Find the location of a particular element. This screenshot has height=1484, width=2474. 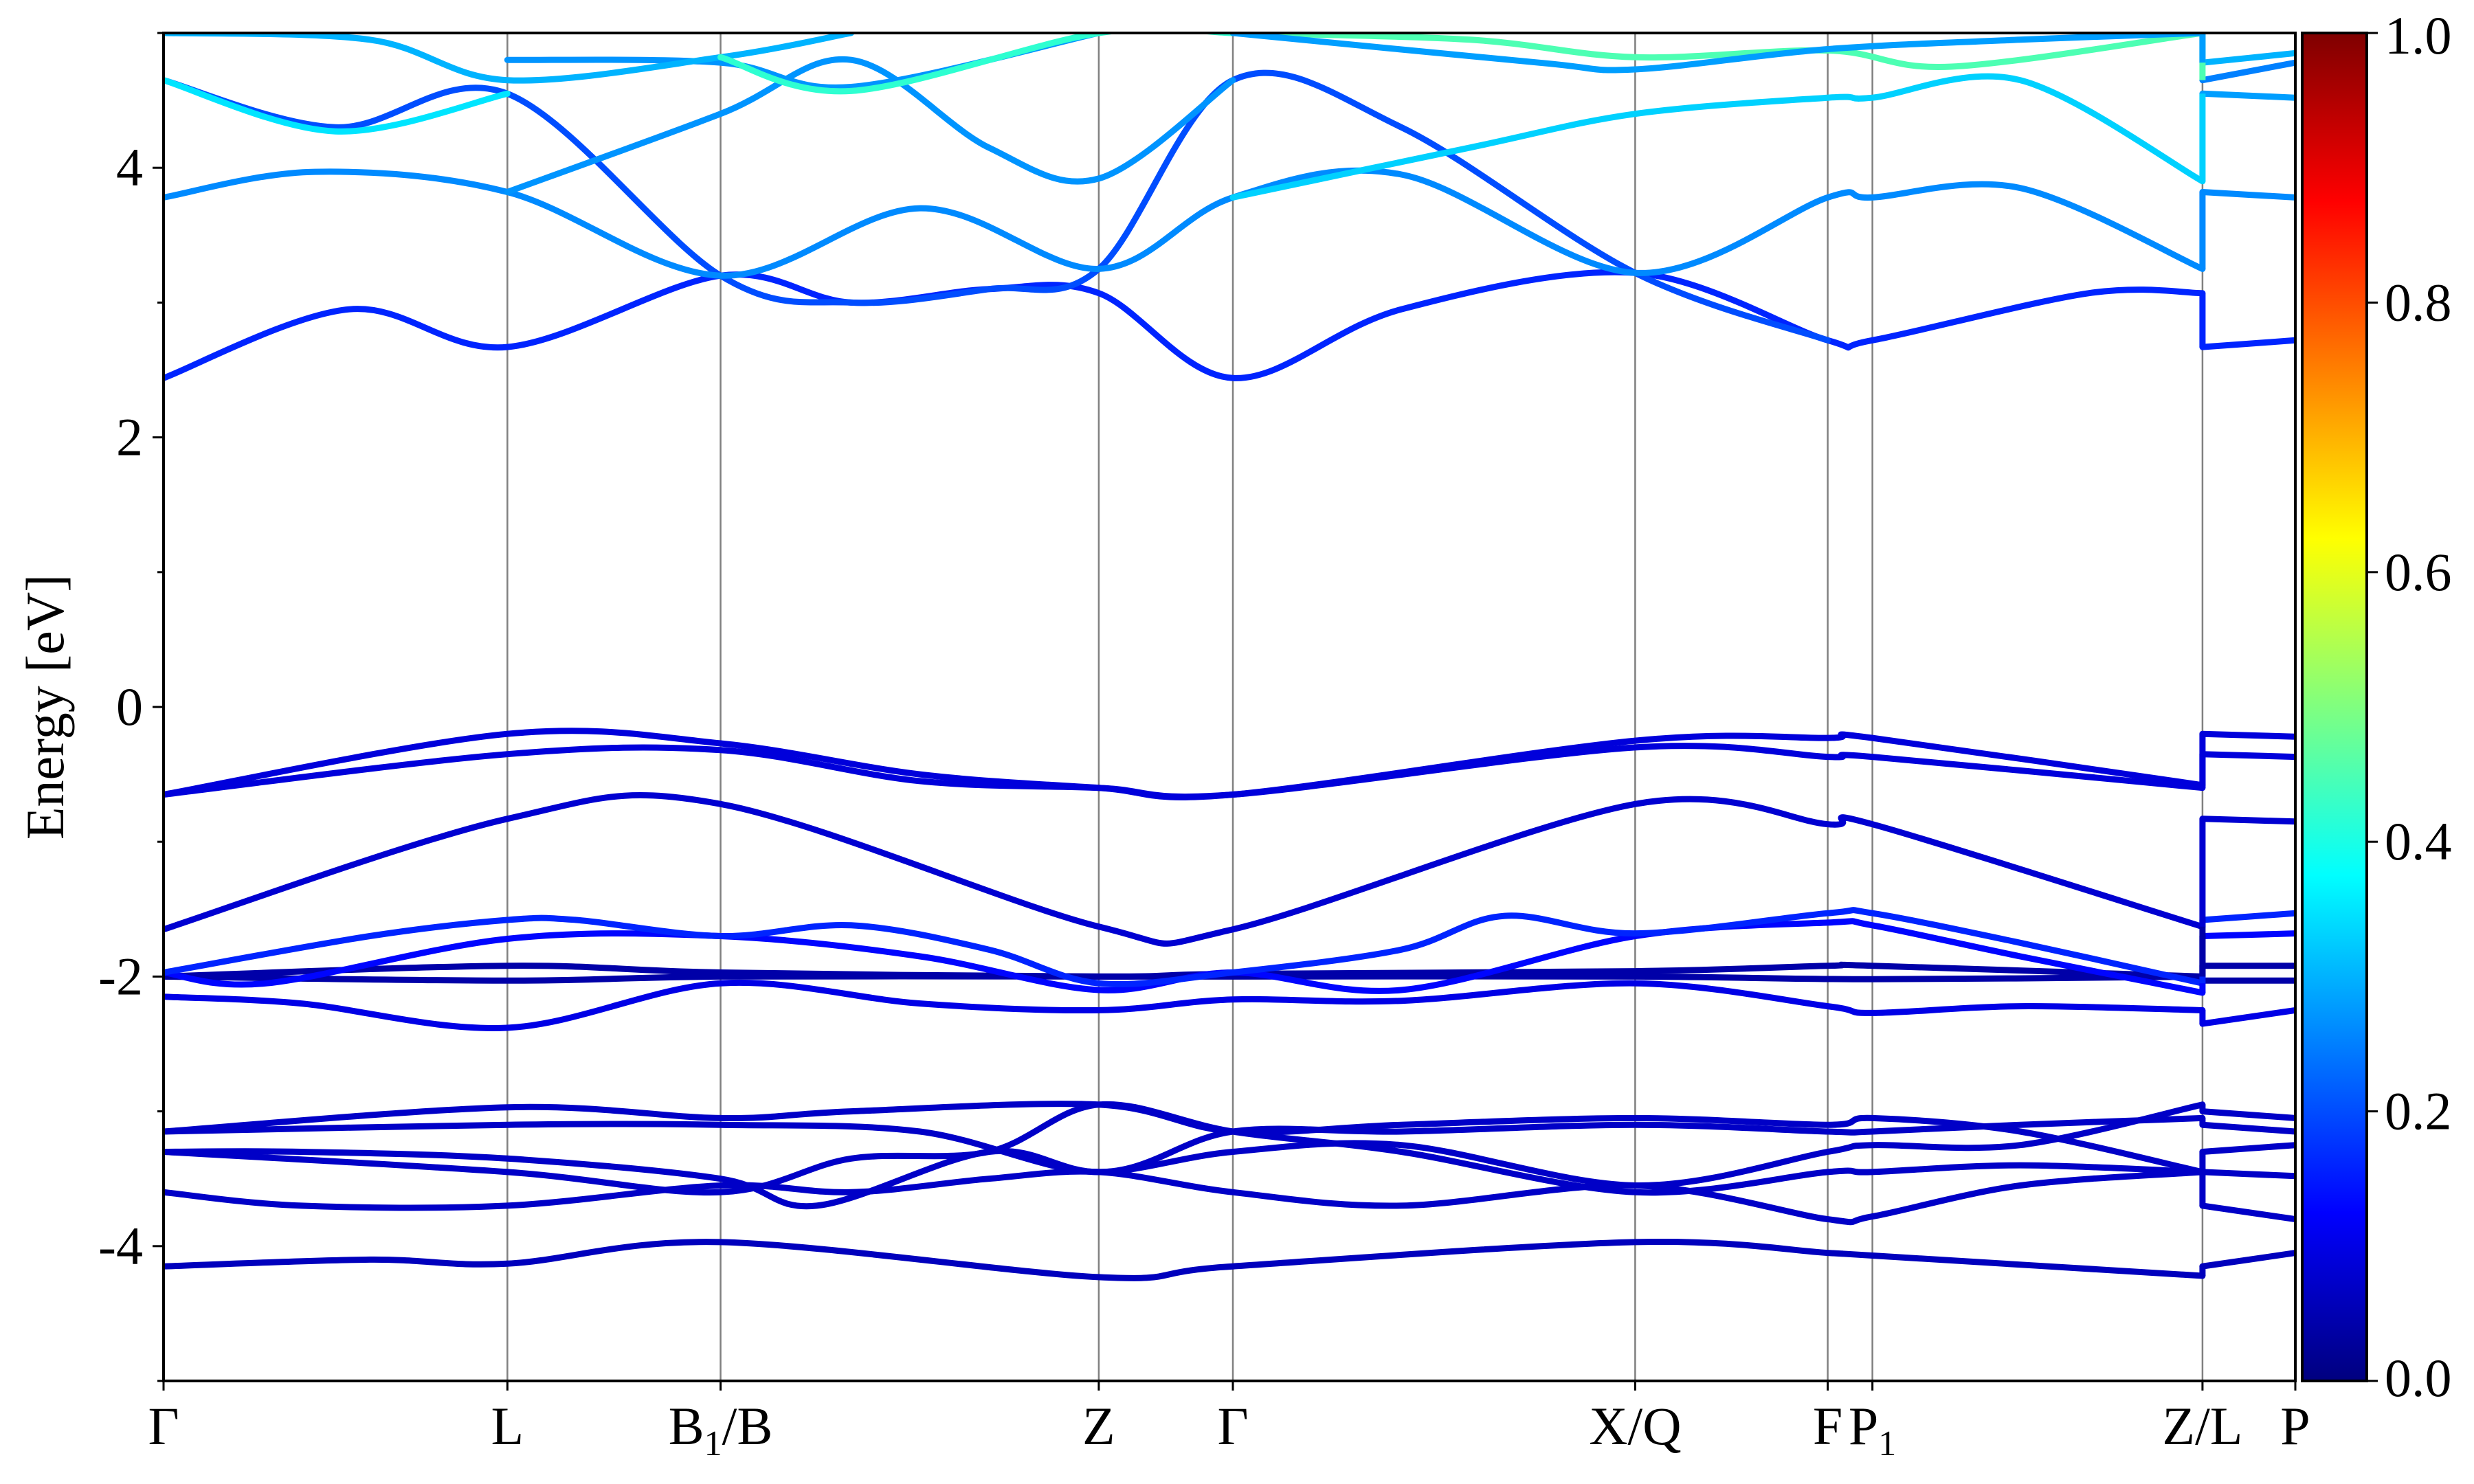

x-tick-label: X/Q is located at coordinates (1635, 1426).